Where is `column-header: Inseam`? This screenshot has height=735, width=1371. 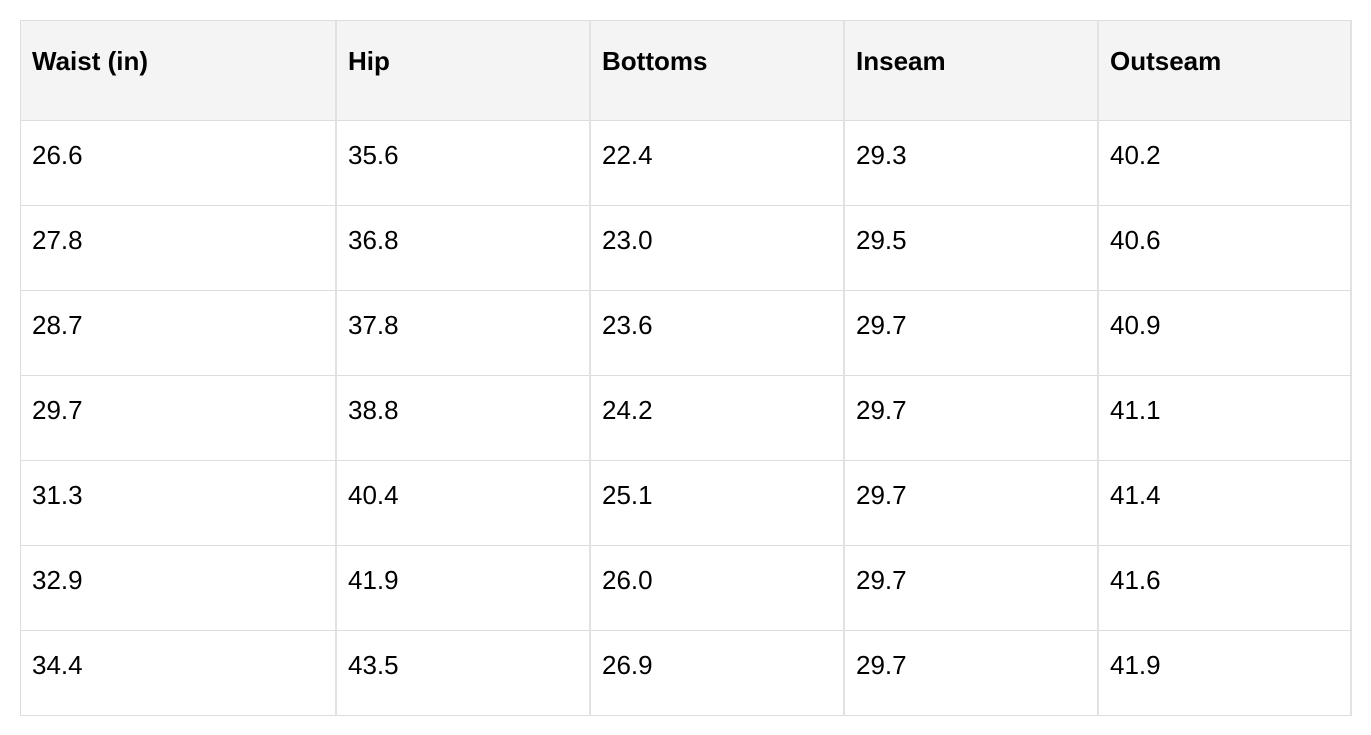
column-header: Inseam is located at coordinates (972, 71).